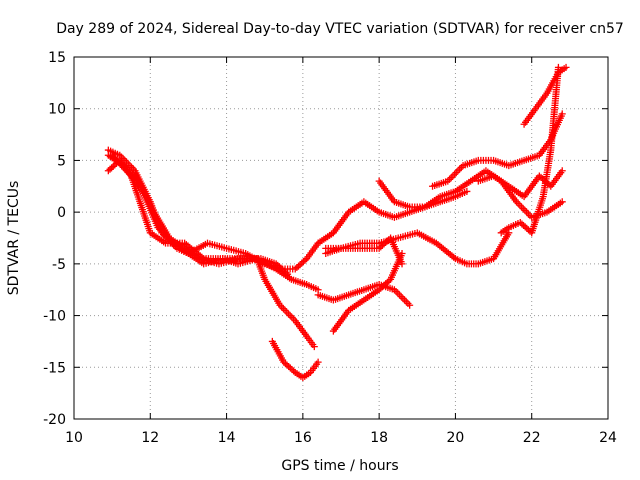  I want to click on x-tick-label: 24, so click(608, 438).